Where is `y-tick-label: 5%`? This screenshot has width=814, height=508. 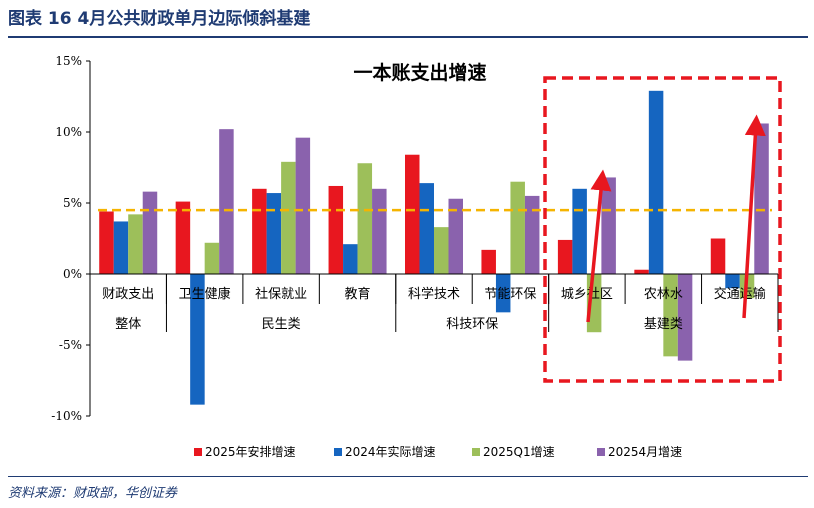
y-tick-label: 5% is located at coordinates (72, 203).